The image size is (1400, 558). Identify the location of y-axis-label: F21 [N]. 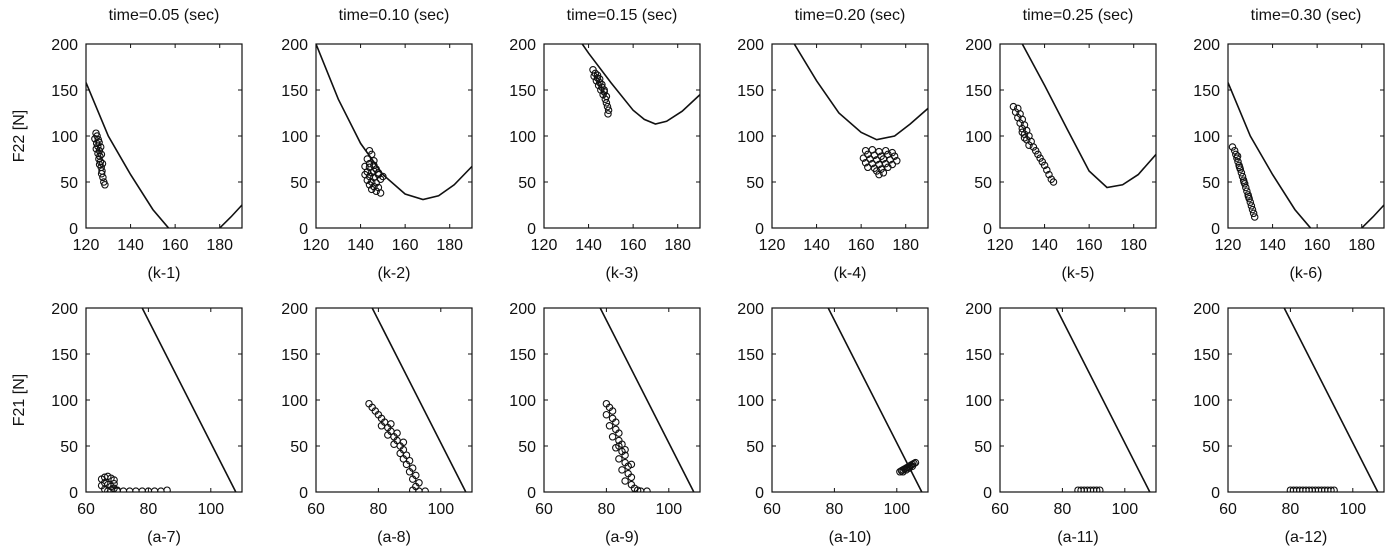
(19, 400).